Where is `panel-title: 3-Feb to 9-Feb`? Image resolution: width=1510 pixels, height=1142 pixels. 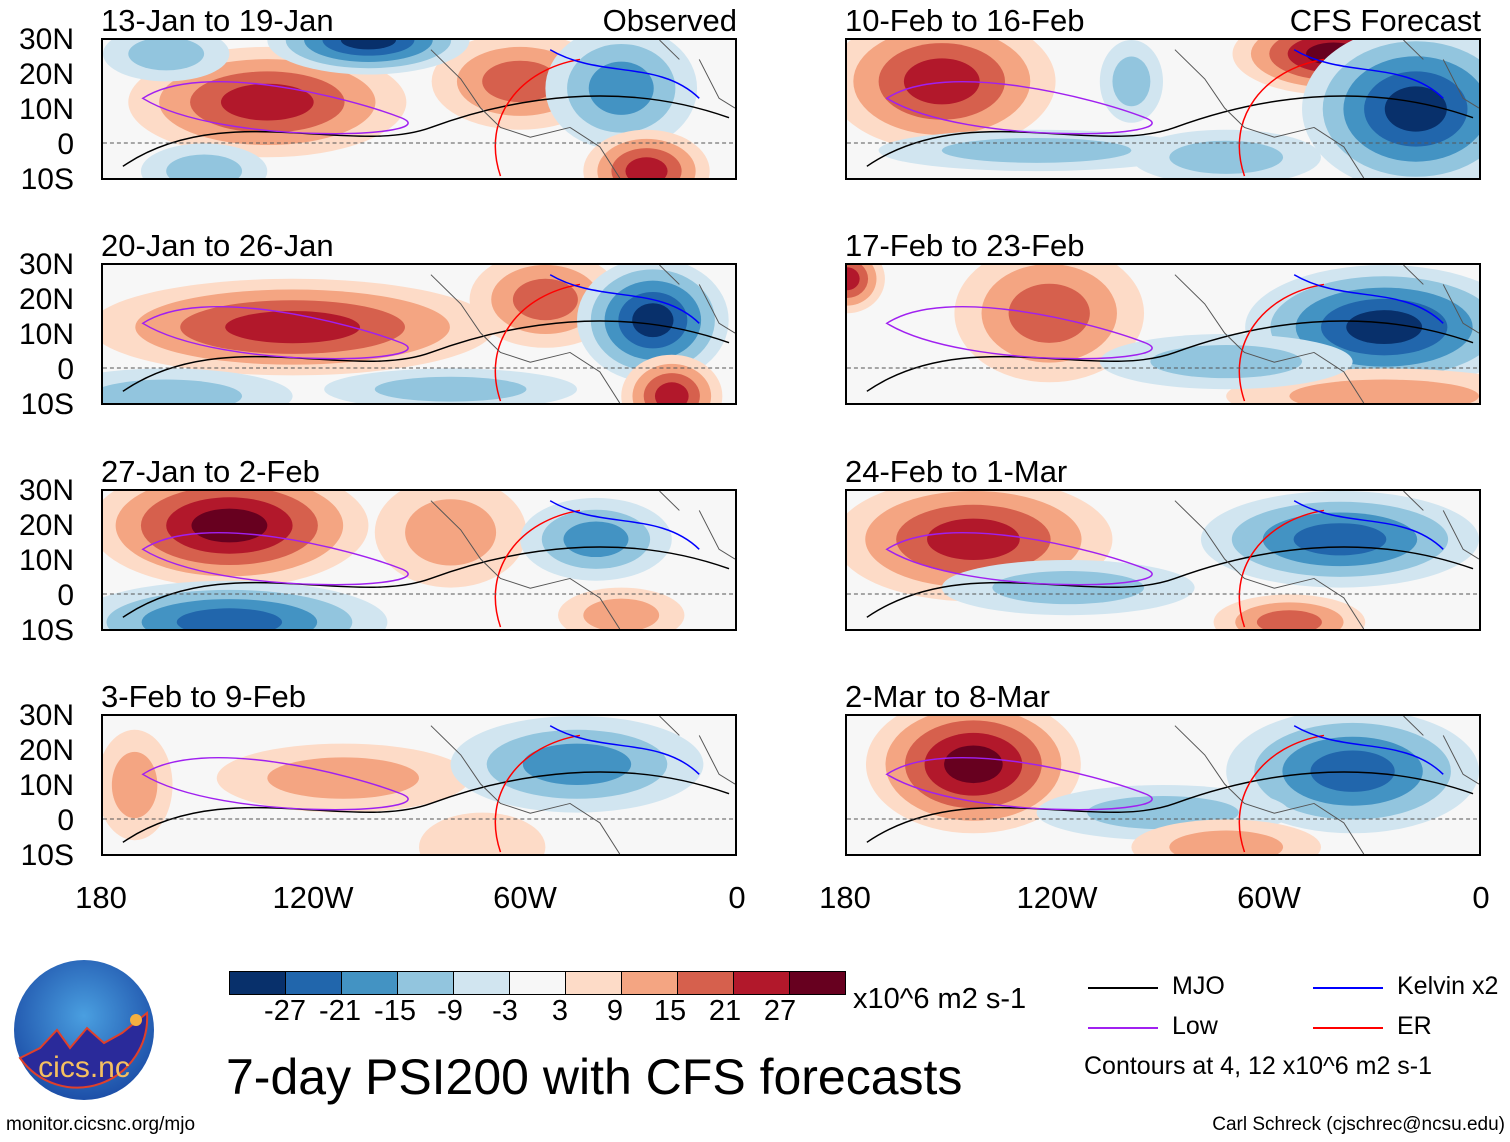 panel-title: 3-Feb to 9-Feb is located at coordinates (204, 696).